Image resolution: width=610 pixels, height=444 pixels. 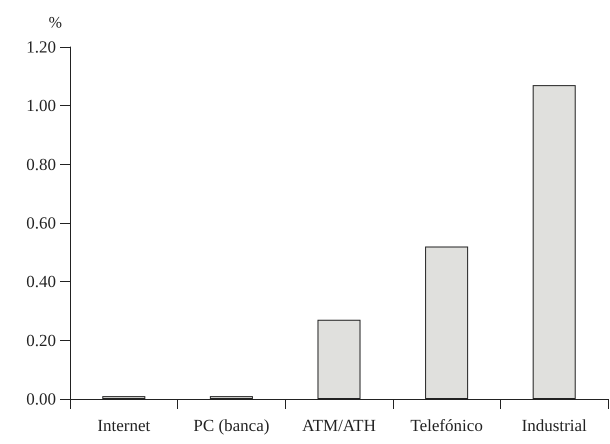 I want to click on x-tick-label: Telefónico, so click(x=446, y=425).